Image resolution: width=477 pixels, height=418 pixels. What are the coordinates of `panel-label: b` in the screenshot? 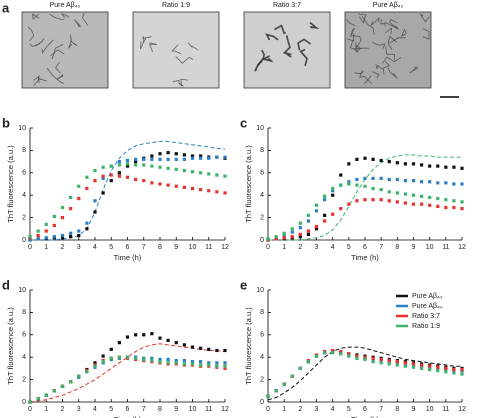 It's located at (6, 122).